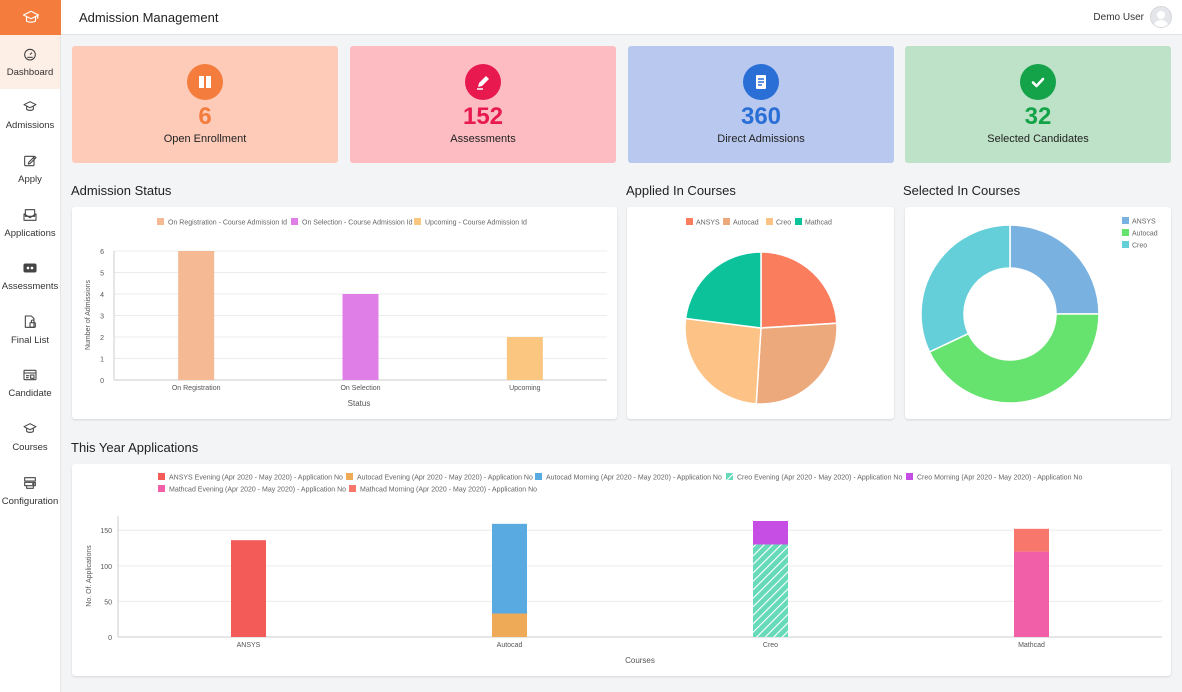  Describe the element at coordinates (205, 139) in the screenshot. I see `stat-label: Open Enrollment` at that location.